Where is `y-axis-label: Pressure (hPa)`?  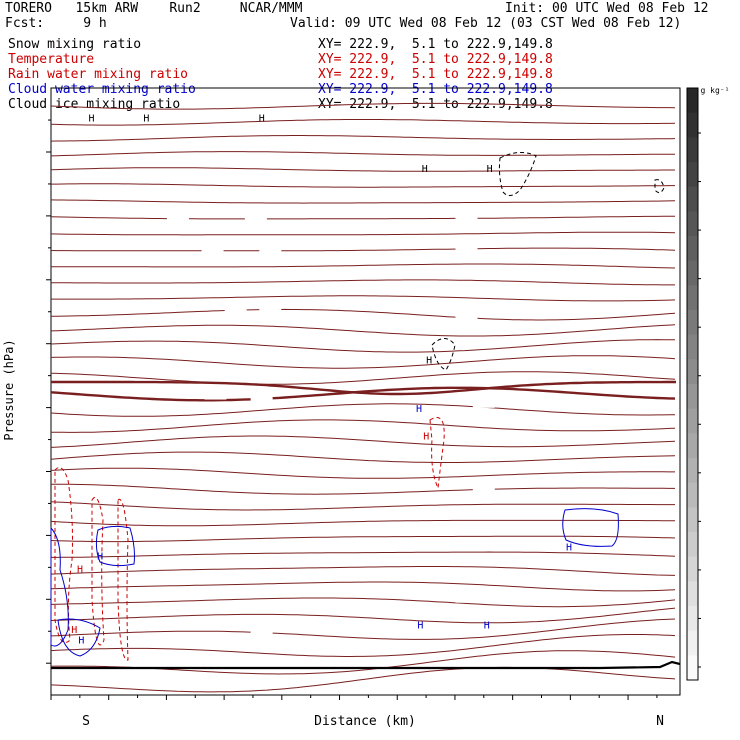
y-axis-label: Pressure (hPa) is located at coordinates (9, 389).